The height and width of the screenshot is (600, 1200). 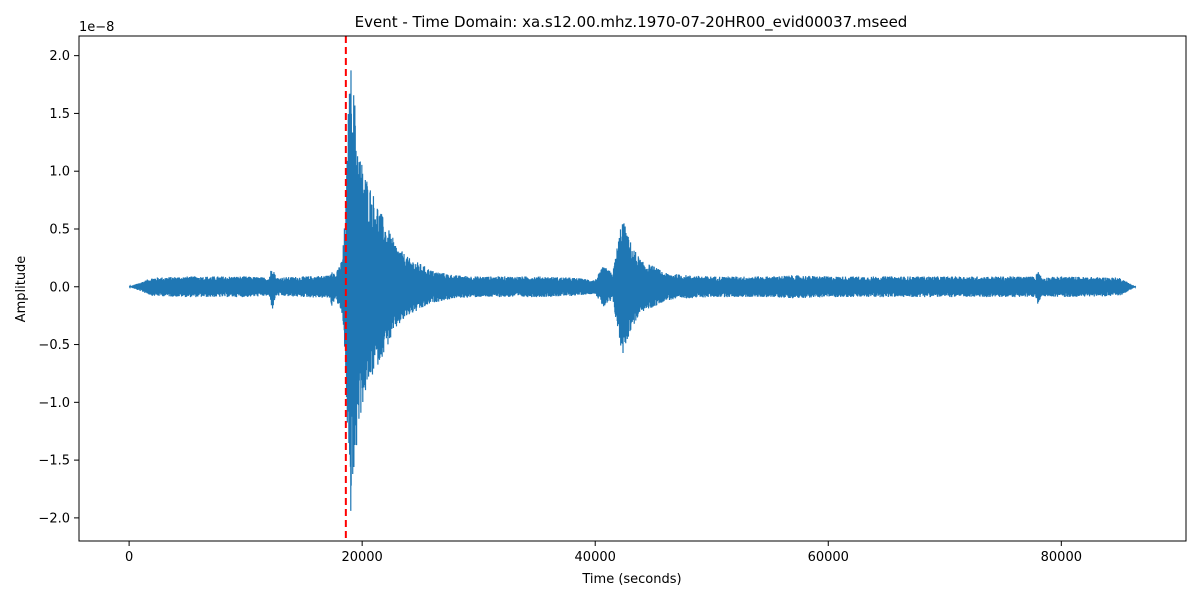 What do you see at coordinates (631, 579) in the screenshot?
I see `x-axis-label: Time (seconds)` at bounding box center [631, 579].